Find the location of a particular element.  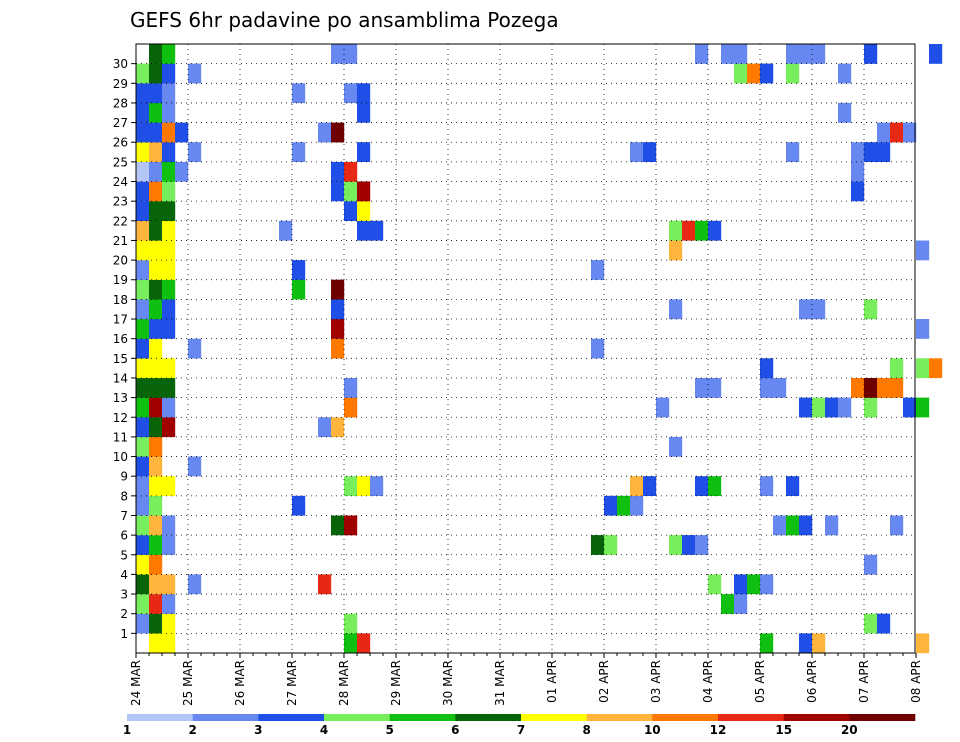

y-tick-label: 3 is located at coordinates (124, 595).